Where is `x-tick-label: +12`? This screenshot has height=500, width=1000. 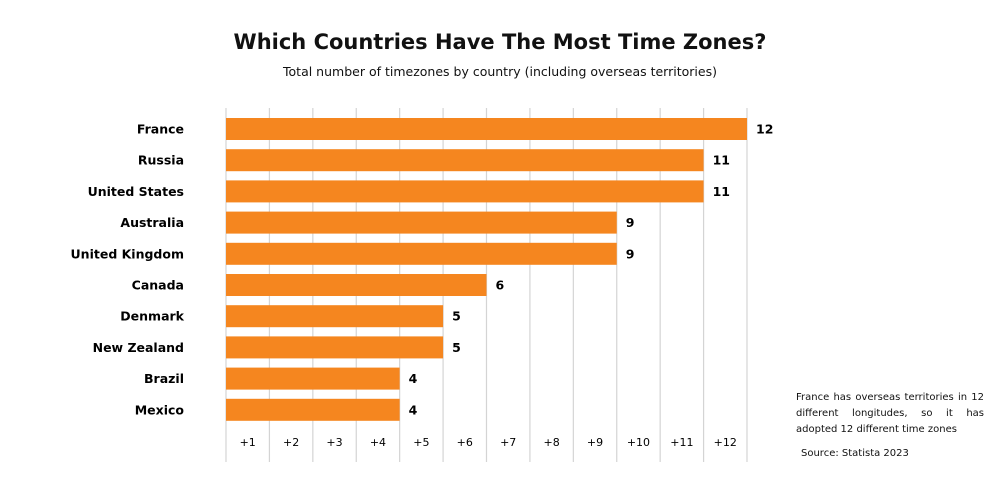 x-tick-label: +12 is located at coordinates (725, 442).